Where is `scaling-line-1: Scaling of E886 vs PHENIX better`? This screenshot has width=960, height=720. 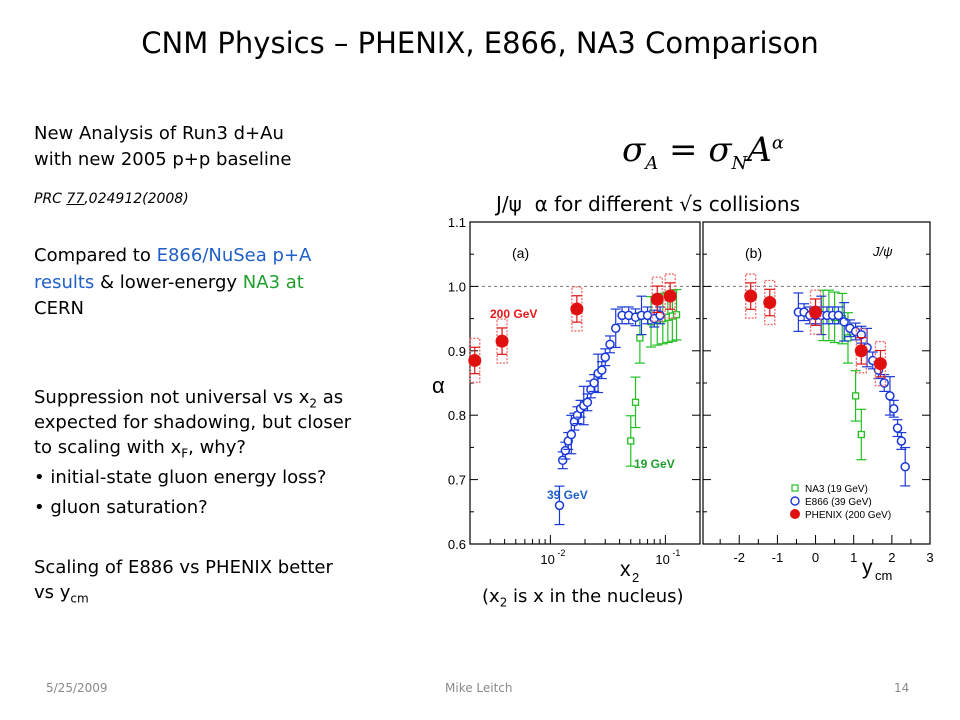 scaling-line-1: Scaling of E886 vs PHENIX better is located at coordinates (183, 567).